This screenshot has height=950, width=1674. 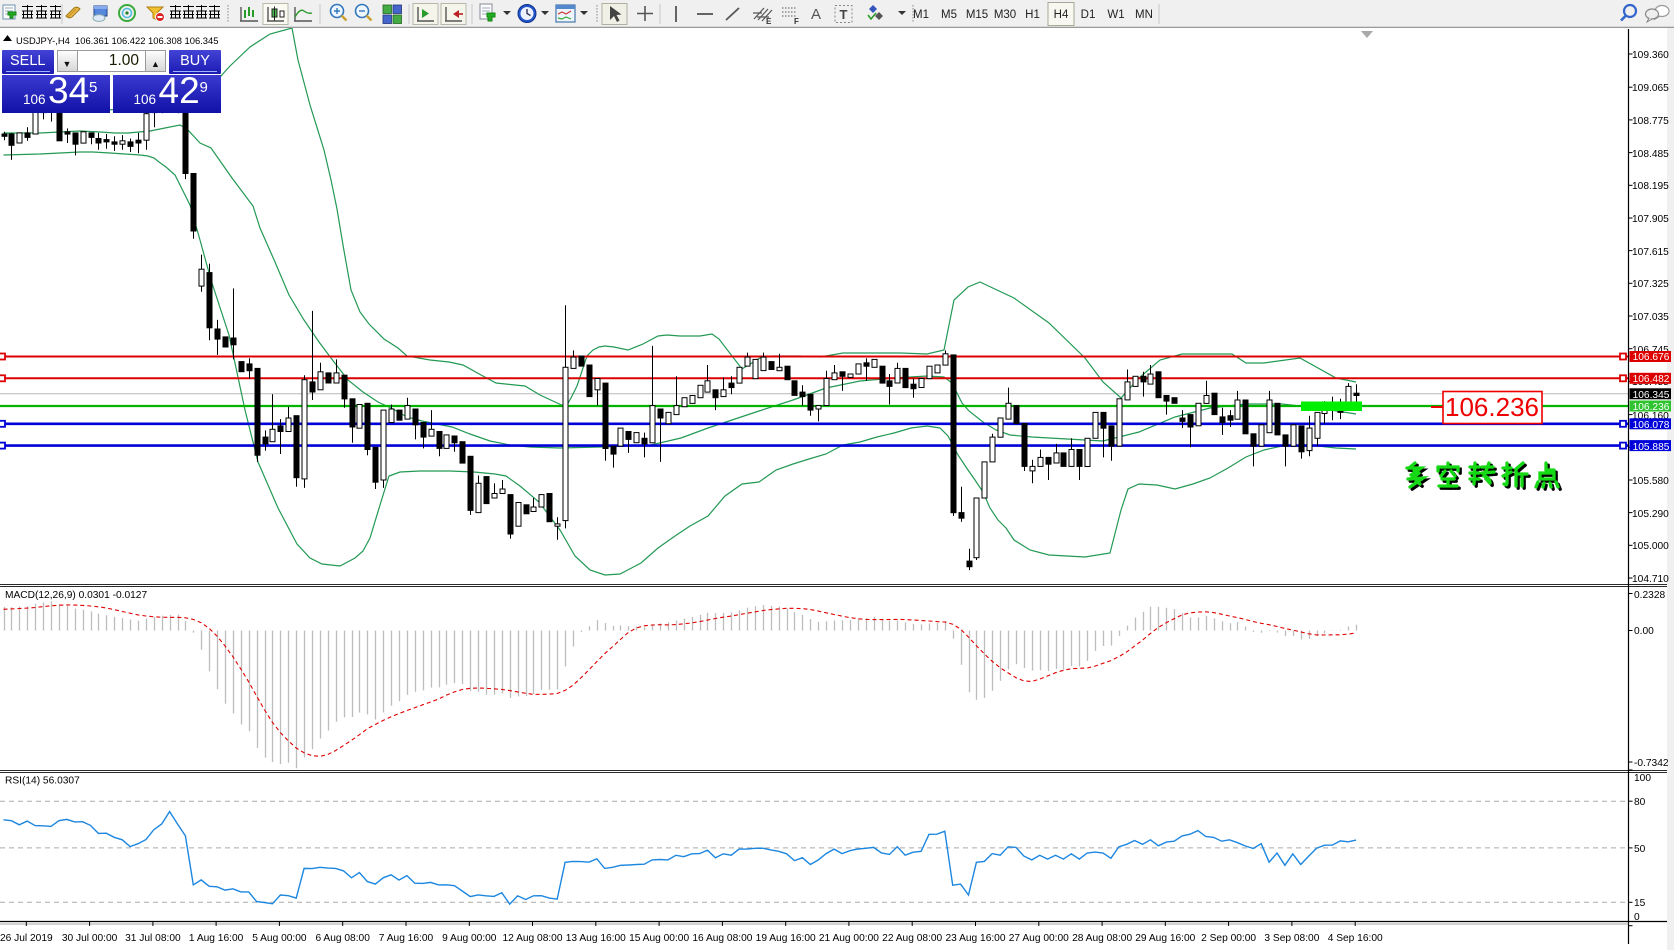 I want to click on svg-text: H1, so click(x=1032, y=15).